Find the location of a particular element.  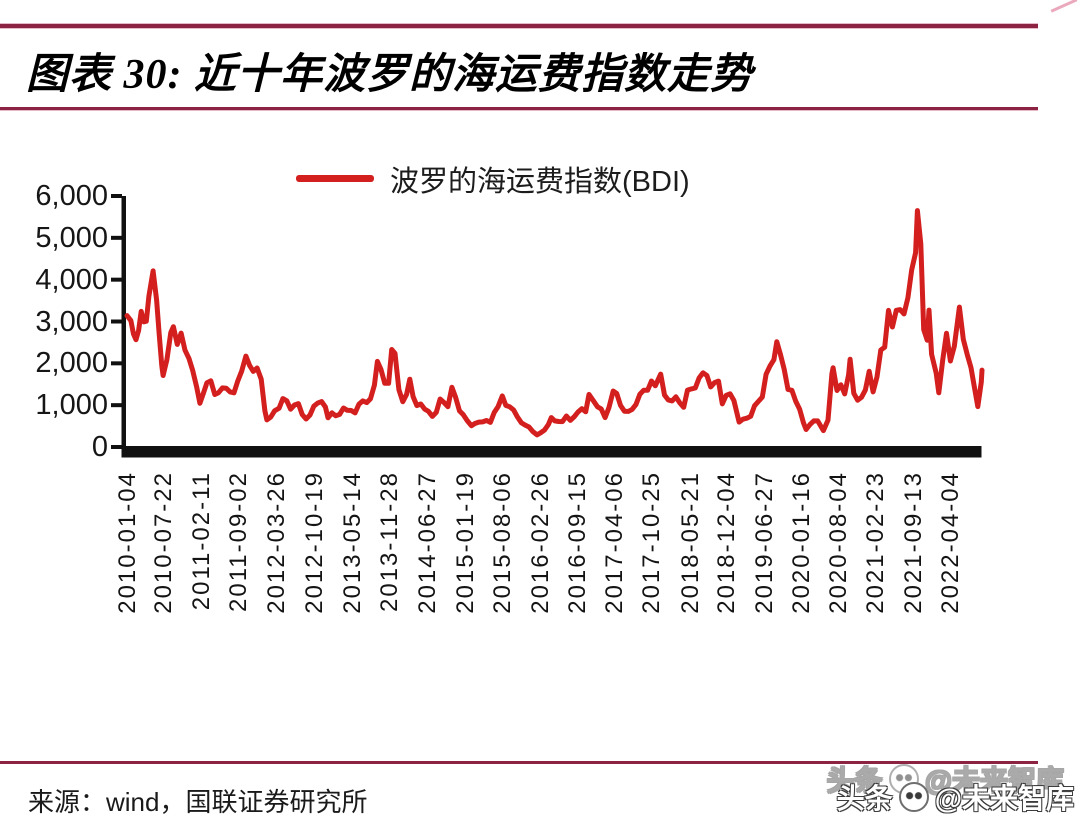

x-axis-tick-label: 2021-09-13 is located at coordinates (913, 542).